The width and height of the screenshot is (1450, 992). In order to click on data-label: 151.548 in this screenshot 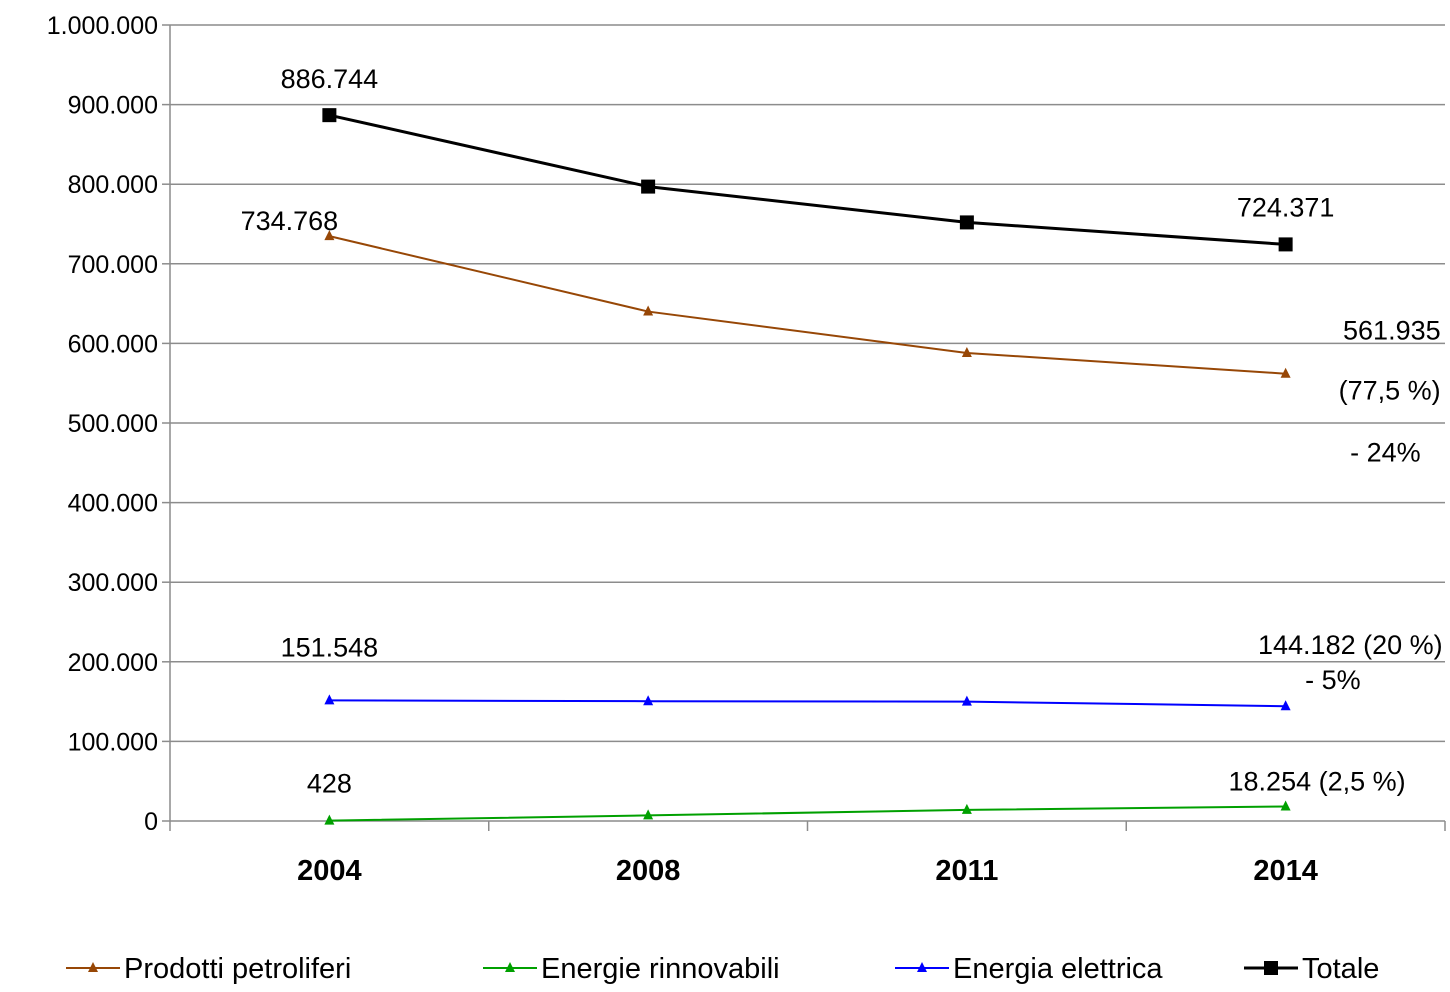, I will do `click(330, 647)`.